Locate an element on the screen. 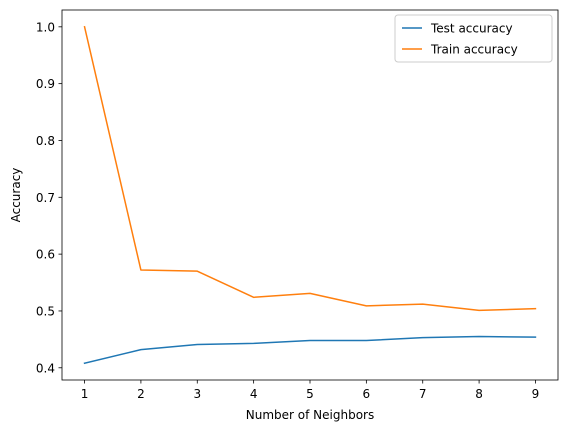 The image size is (567, 432). x-tick-label: 4 is located at coordinates (254, 394).